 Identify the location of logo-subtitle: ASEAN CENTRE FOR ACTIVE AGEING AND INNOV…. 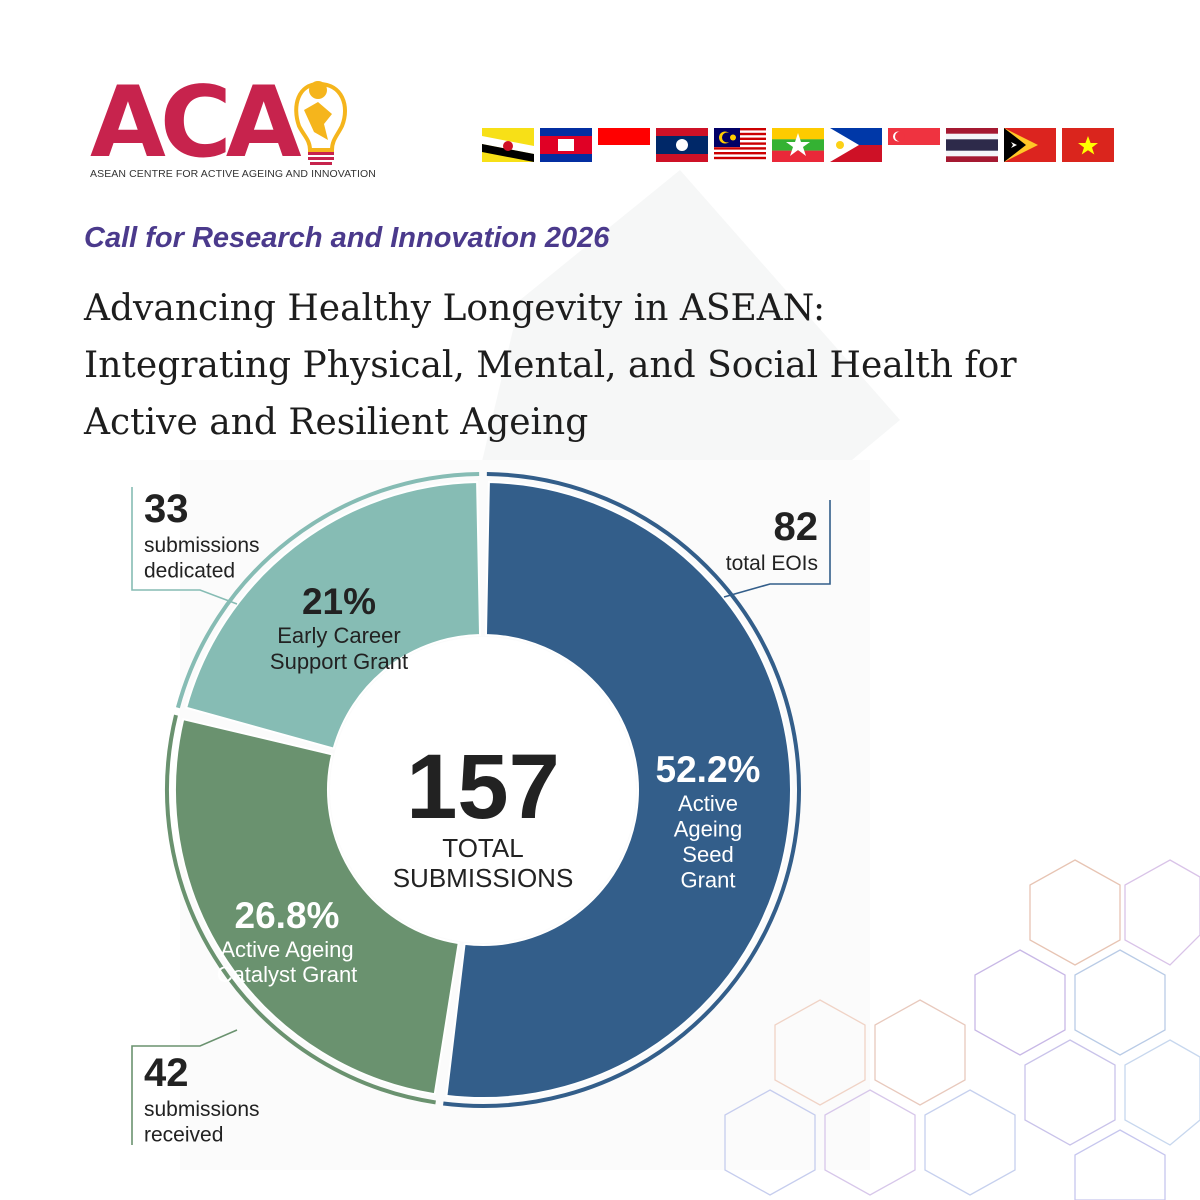
(233, 174).